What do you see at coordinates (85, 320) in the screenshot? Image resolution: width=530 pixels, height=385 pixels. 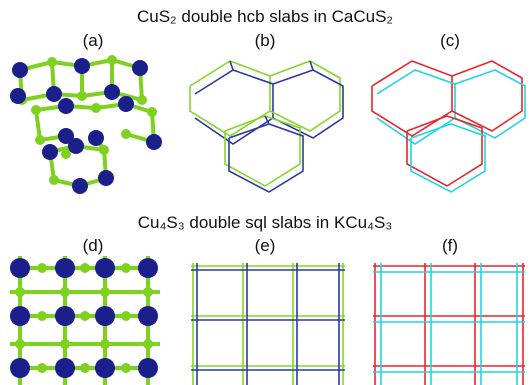 I see `panel-d-ball-stick-sql` at bounding box center [85, 320].